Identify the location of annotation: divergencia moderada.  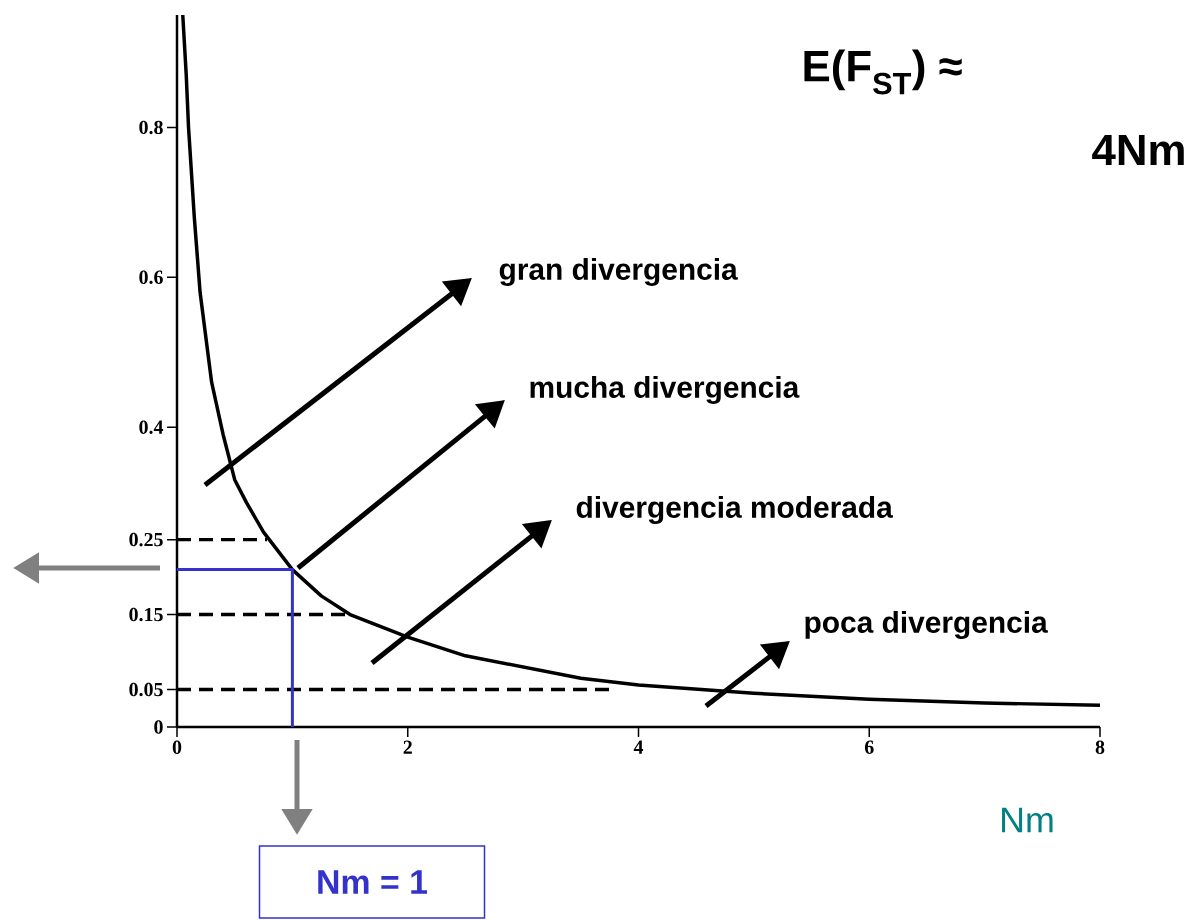
(734, 510).